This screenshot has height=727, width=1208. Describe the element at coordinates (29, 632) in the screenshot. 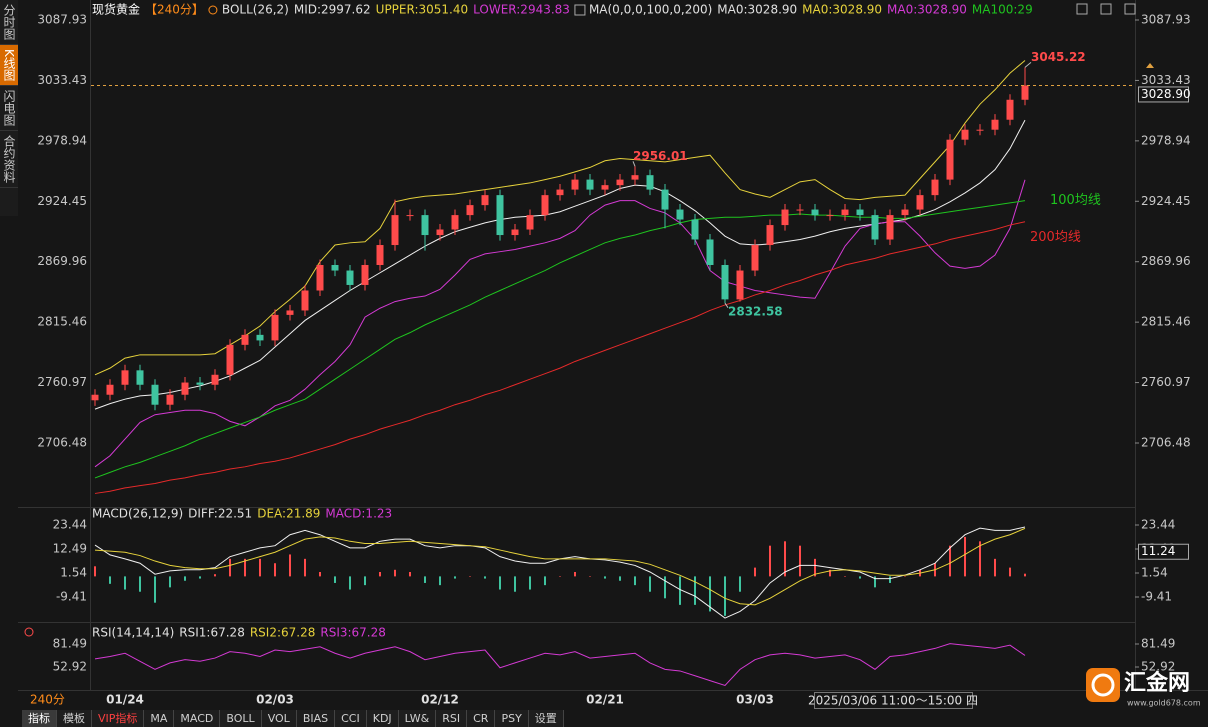

I see `rsi-icon` at that location.